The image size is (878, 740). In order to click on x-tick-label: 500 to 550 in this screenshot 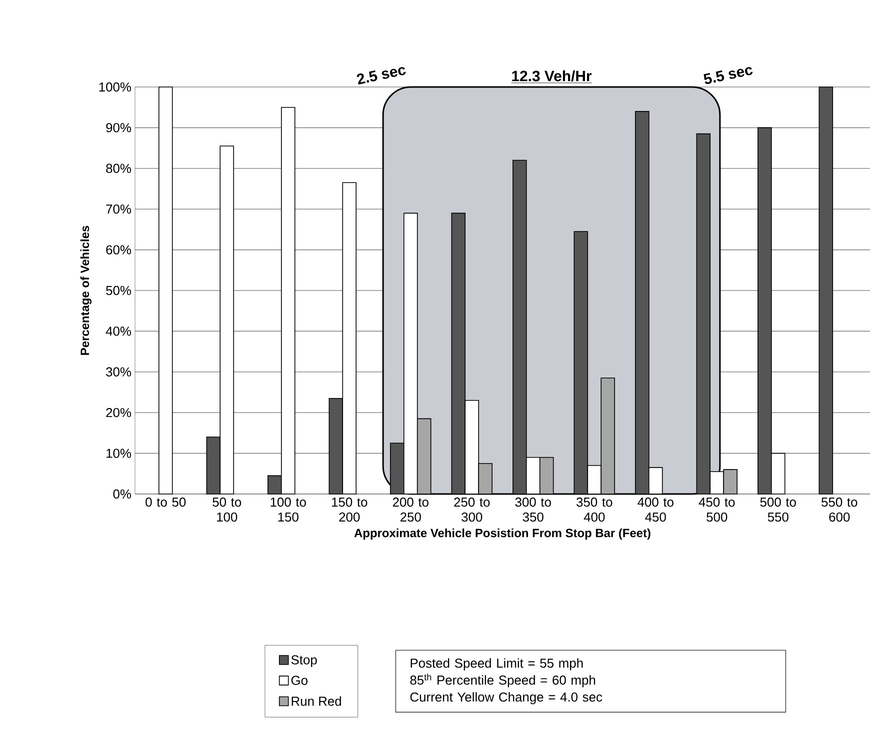, I will do `click(778, 510)`.